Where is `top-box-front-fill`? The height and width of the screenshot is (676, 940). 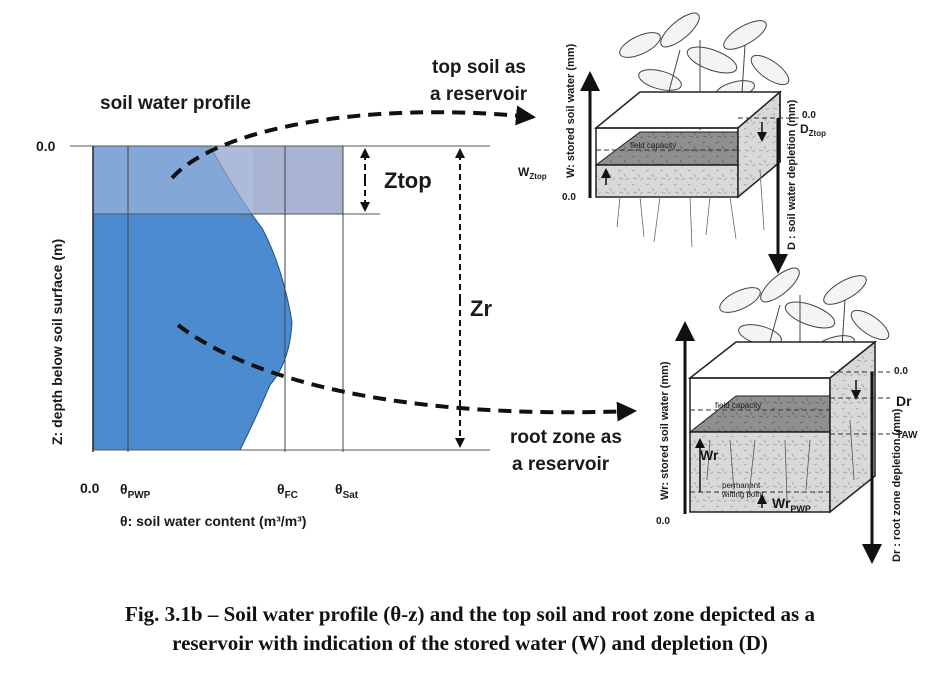
top-box-front-fill is located at coordinates (667, 181).